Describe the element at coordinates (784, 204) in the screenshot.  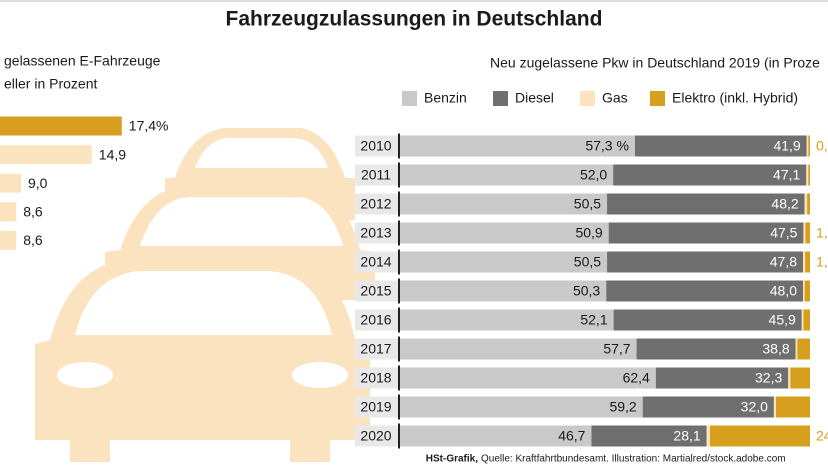
I see `value-label: 48,2` at that location.